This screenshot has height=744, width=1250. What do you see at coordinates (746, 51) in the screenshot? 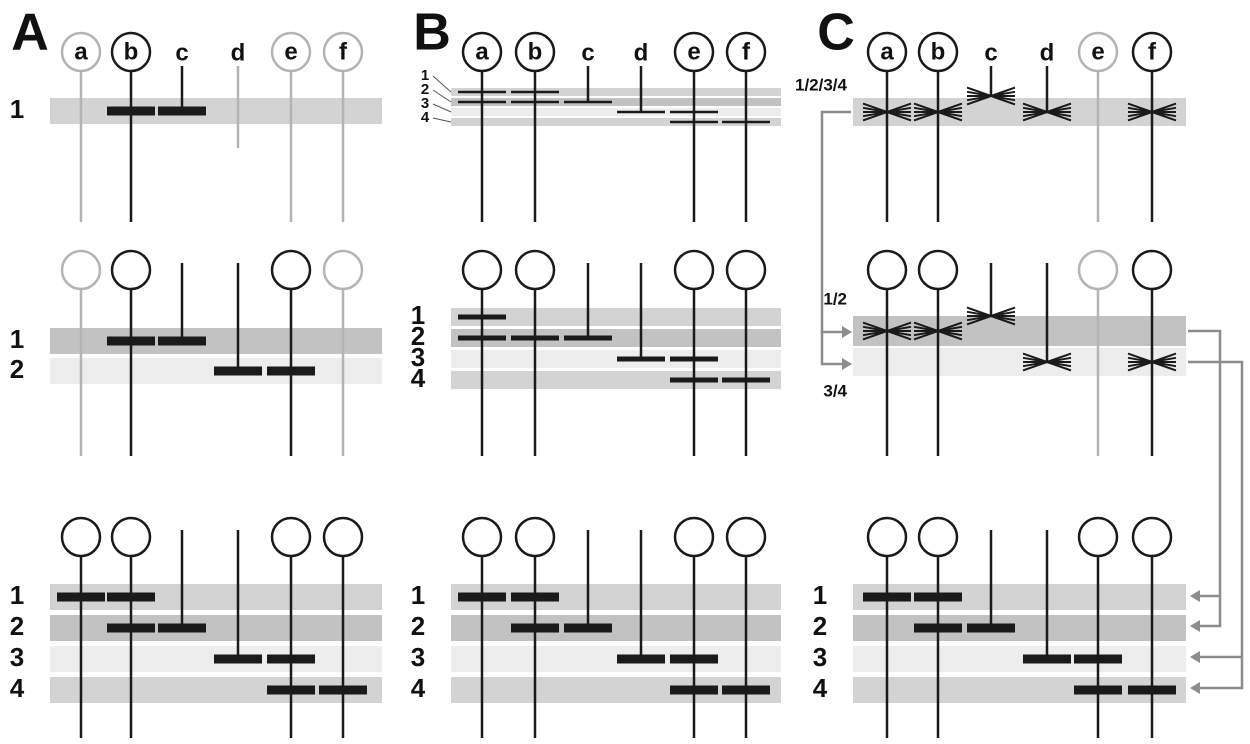
I see `circle-letter-f: f` at bounding box center [746, 51].